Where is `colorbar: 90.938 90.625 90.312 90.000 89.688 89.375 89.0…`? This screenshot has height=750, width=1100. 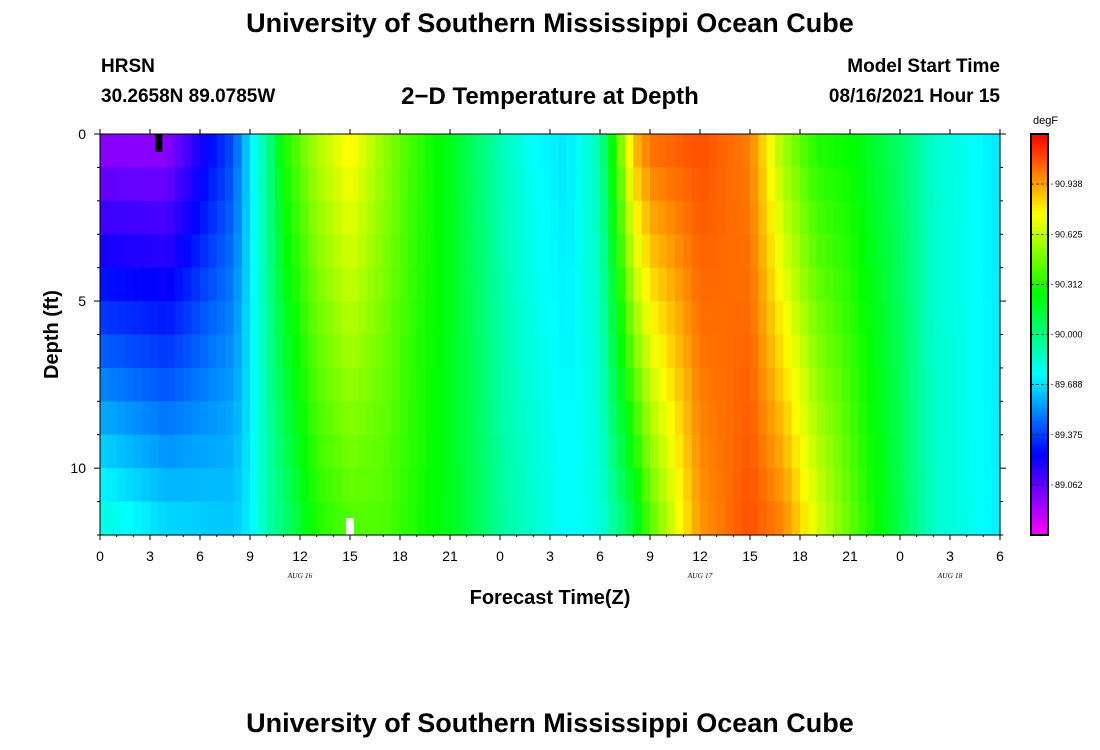 colorbar: 90.938 90.625 90.312 90.000 89.688 89.375 89.0… is located at coordinates (1056, 334).